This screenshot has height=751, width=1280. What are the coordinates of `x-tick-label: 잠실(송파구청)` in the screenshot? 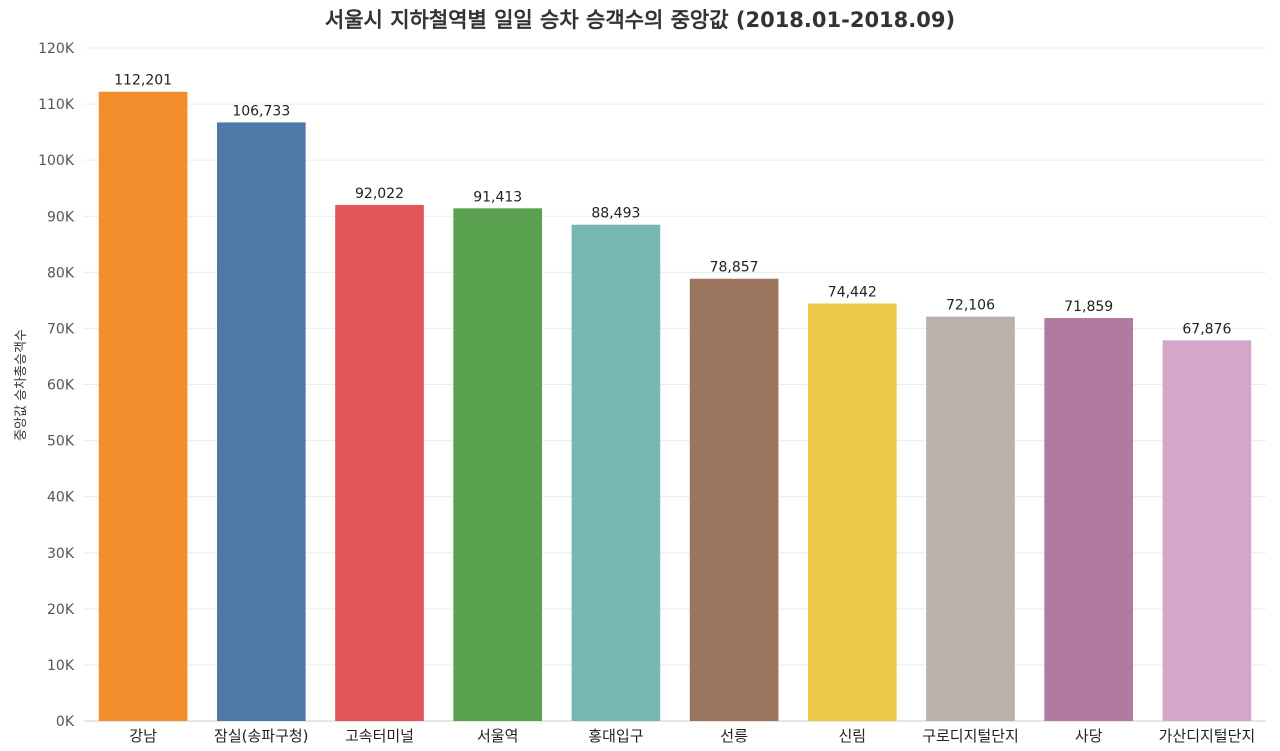 It's located at (261, 736).